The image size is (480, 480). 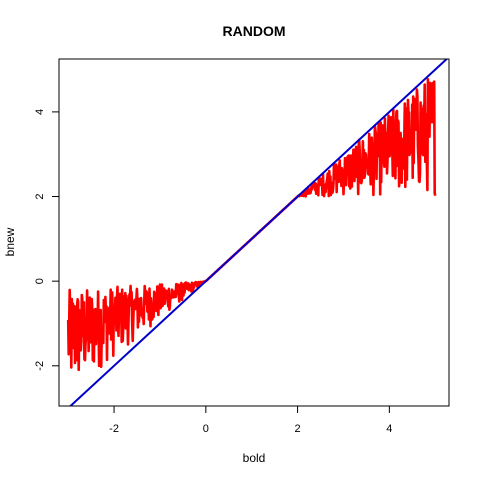 What do you see at coordinates (389, 429) in the screenshot?
I see `x-tick-label: 4` at bounding box center [389, 429].